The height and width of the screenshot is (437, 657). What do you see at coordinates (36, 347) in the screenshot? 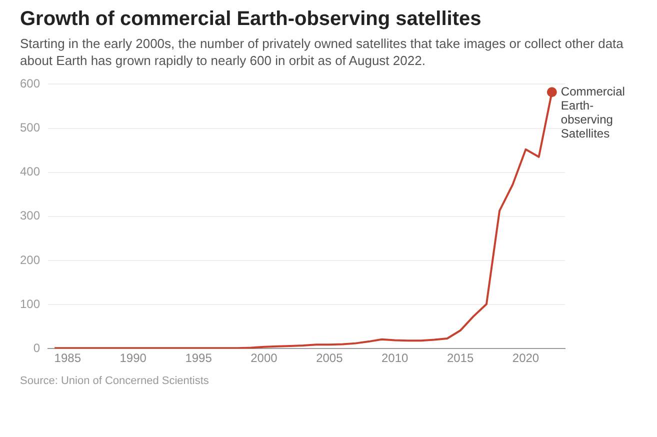
I see `y-tick-label: 0` at bounding box center [36, 347].